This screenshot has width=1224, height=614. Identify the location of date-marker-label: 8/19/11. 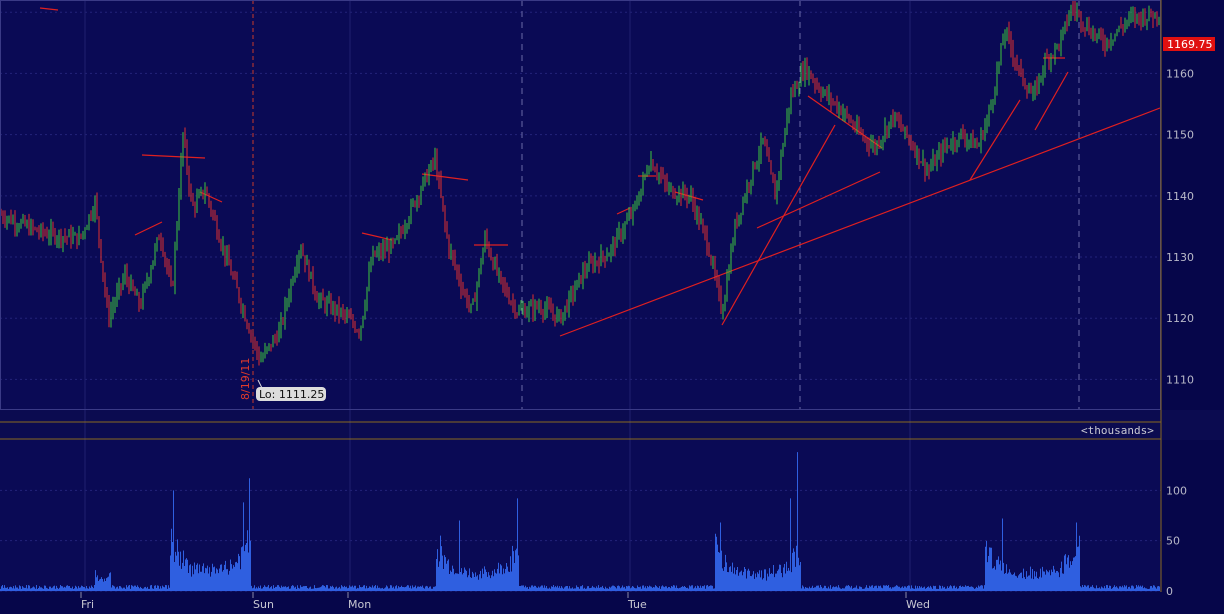
(245, 379).